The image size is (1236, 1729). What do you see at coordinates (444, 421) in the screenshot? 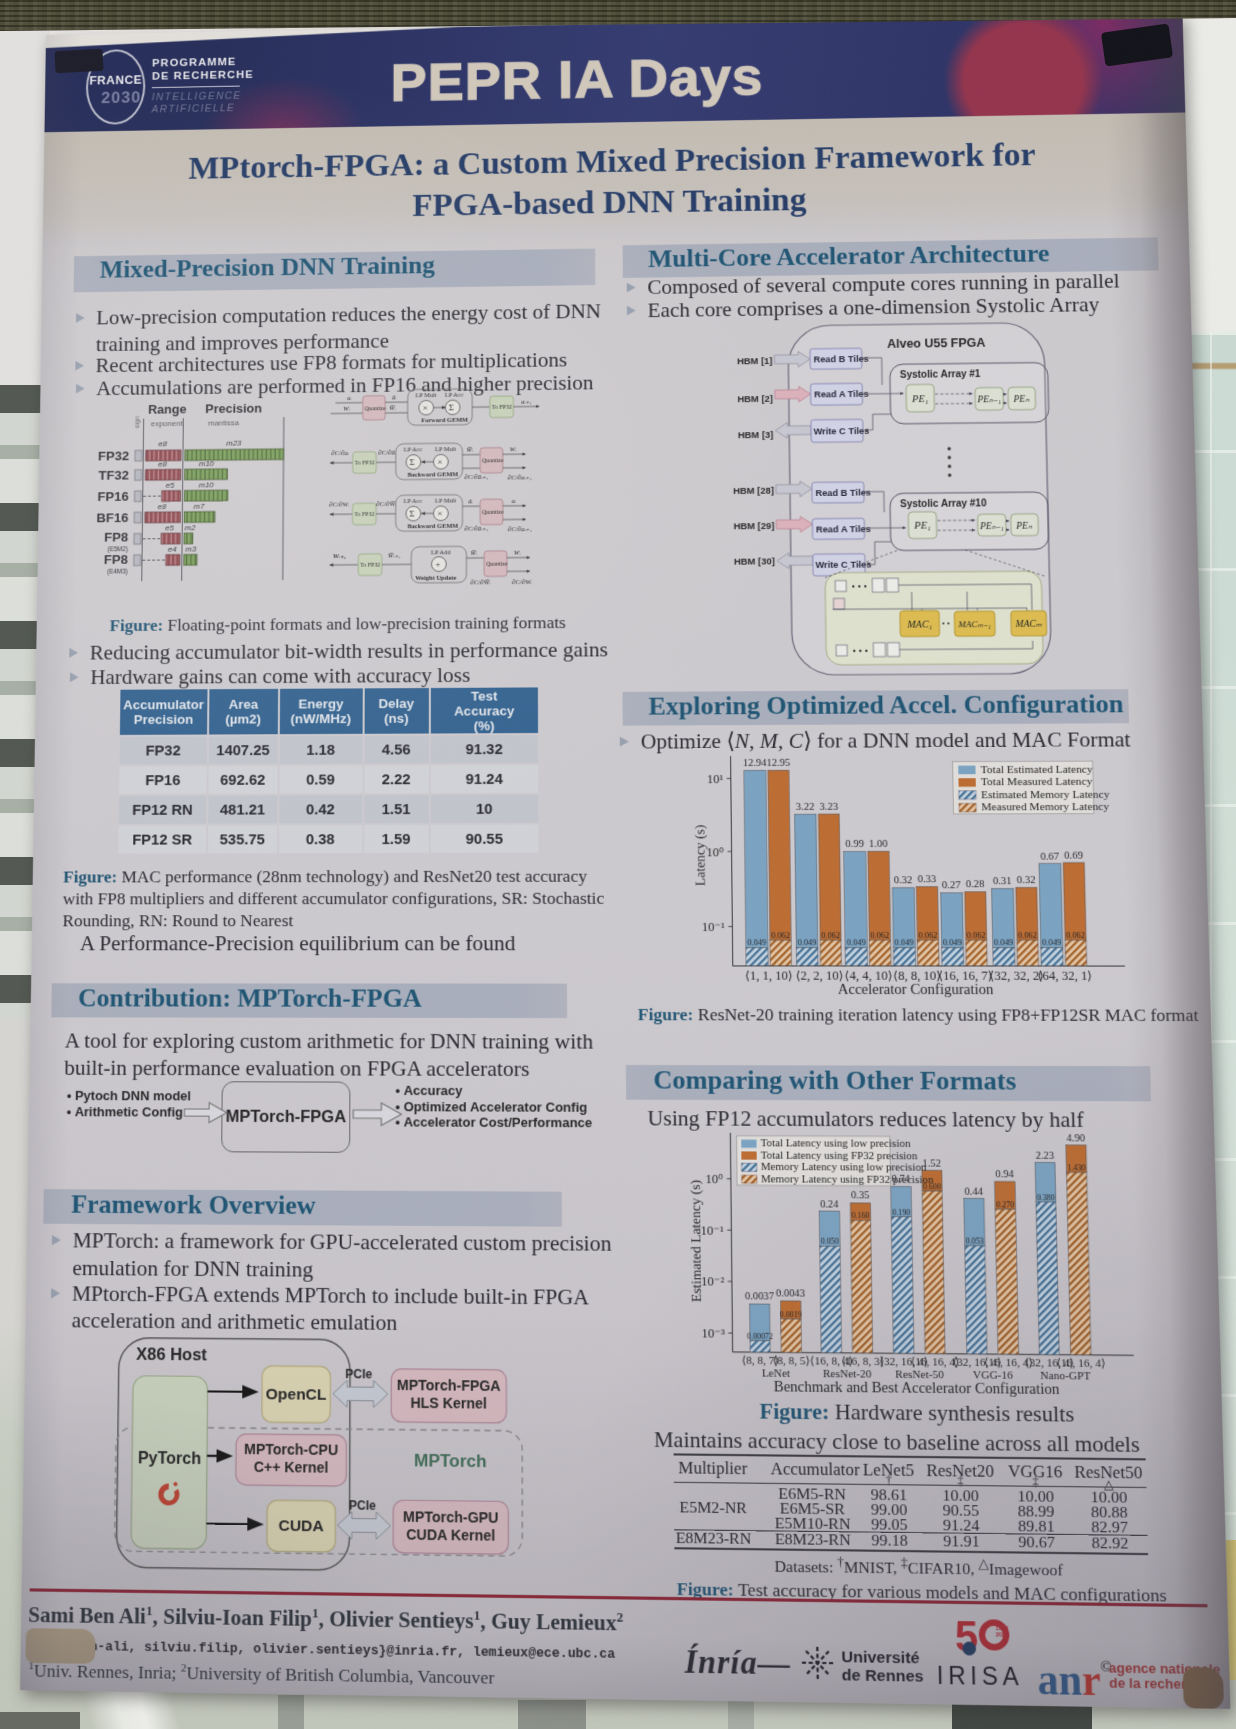
I see `svg-text: Forward GEMM` at bounding box center [444, 421].